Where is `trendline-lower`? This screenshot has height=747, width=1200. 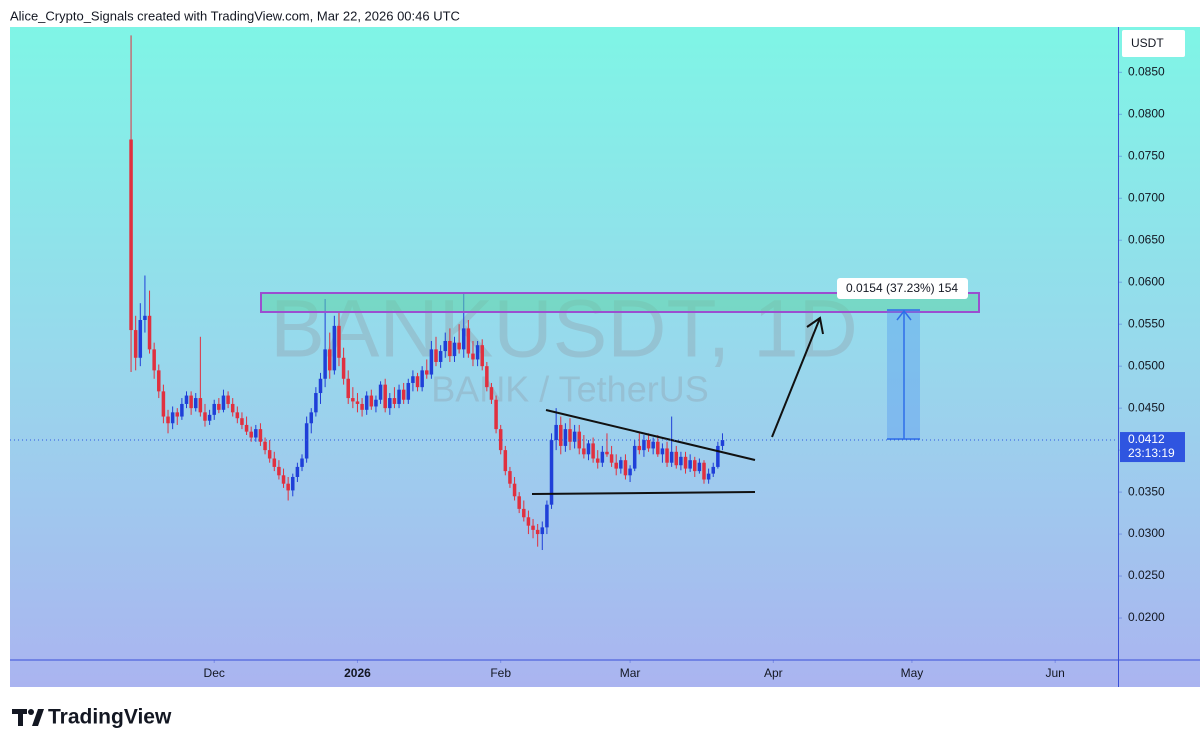 trendline-lower is located at coordinates (643, 493).